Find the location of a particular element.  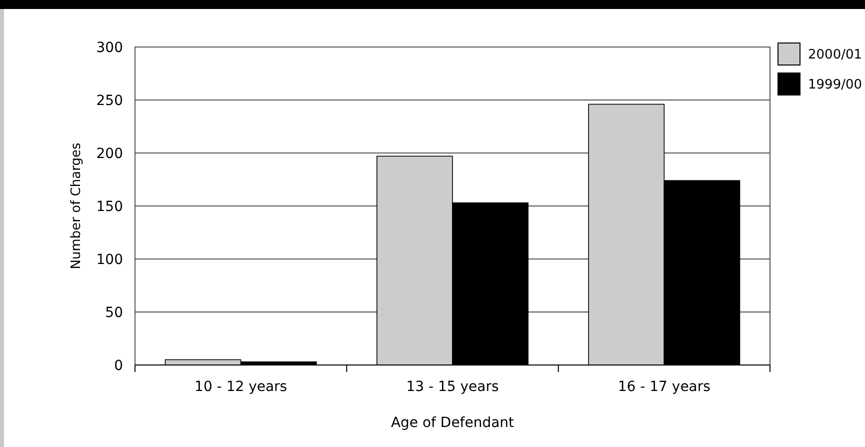

y-tick-label: 50 is located at coordinates (114, 312).